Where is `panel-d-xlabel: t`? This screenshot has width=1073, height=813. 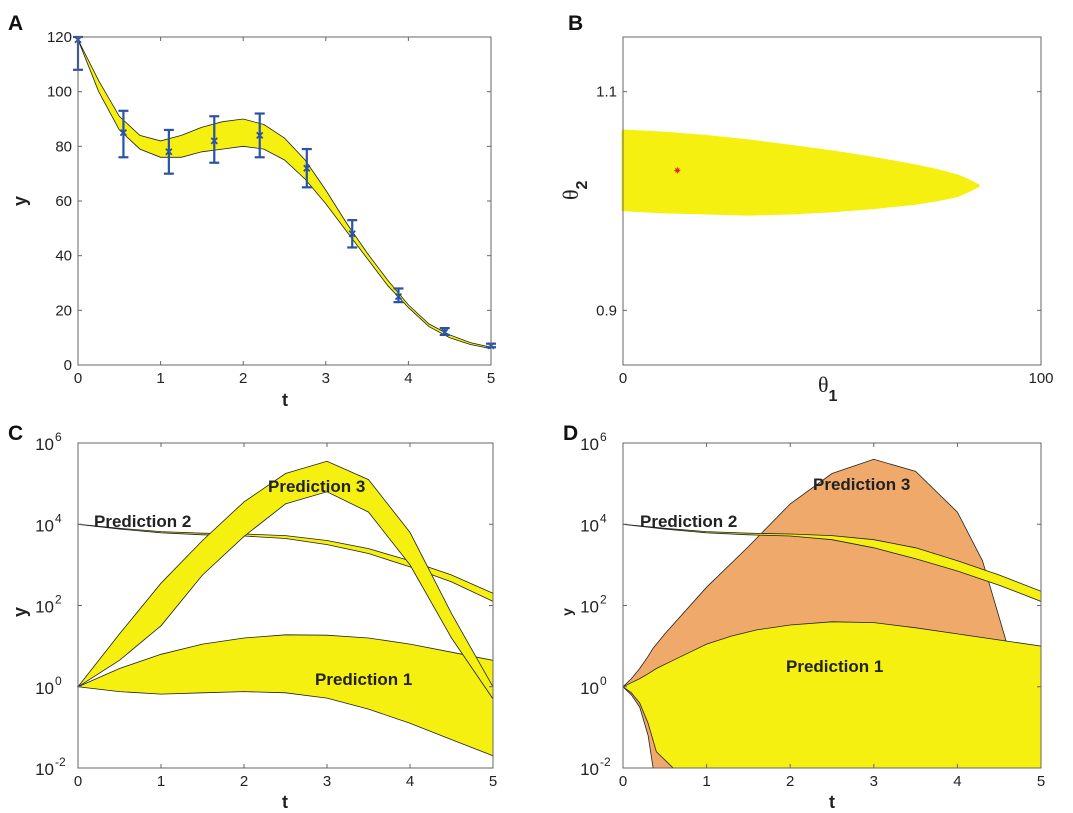 panel-d-xlabel: t is located at coordinates (832, 802).